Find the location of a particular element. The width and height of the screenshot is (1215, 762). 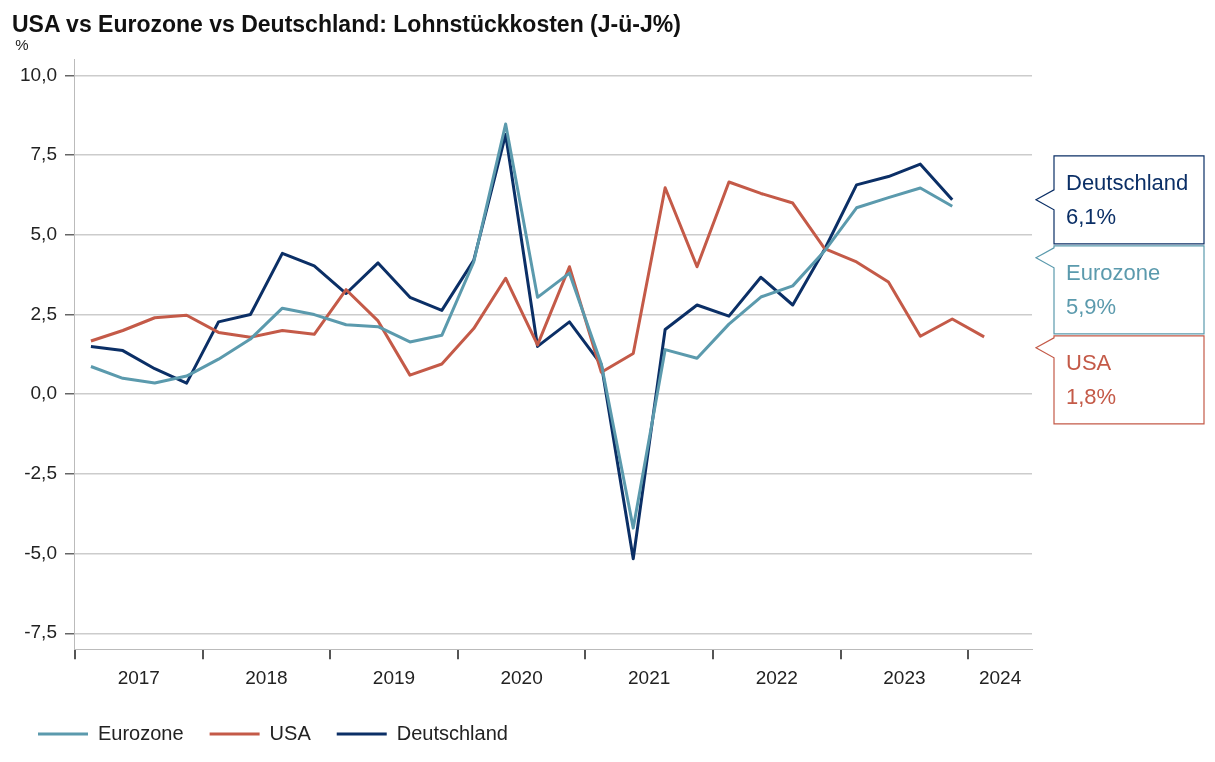

text: Eurozone 5,9% is located at coordinates (1113, 289).